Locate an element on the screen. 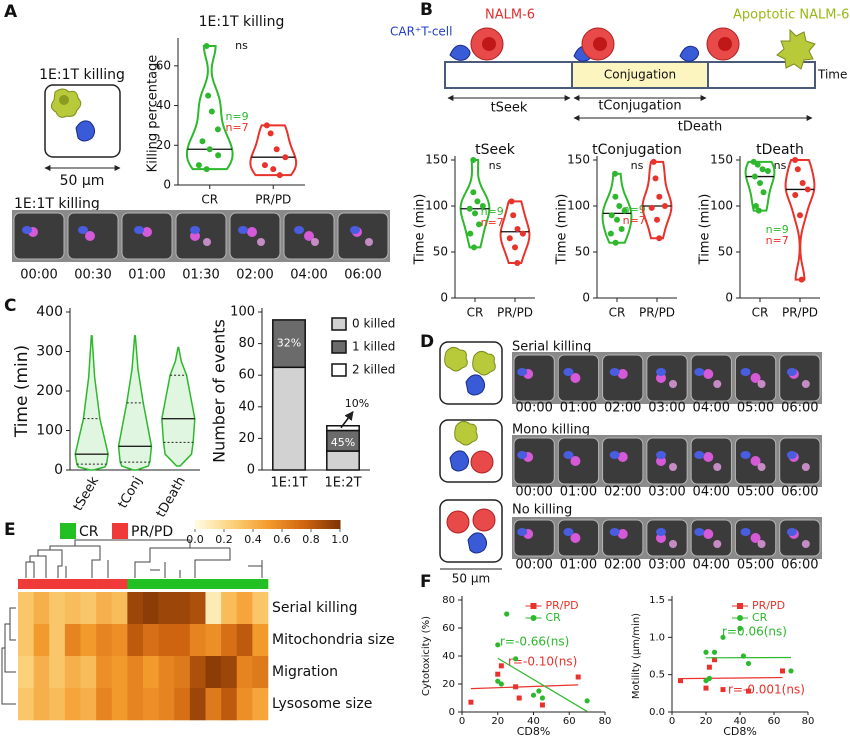 The width and height of the screenshot is (850, 737). interval-label: tSeek is located at coordinates (509, 108).